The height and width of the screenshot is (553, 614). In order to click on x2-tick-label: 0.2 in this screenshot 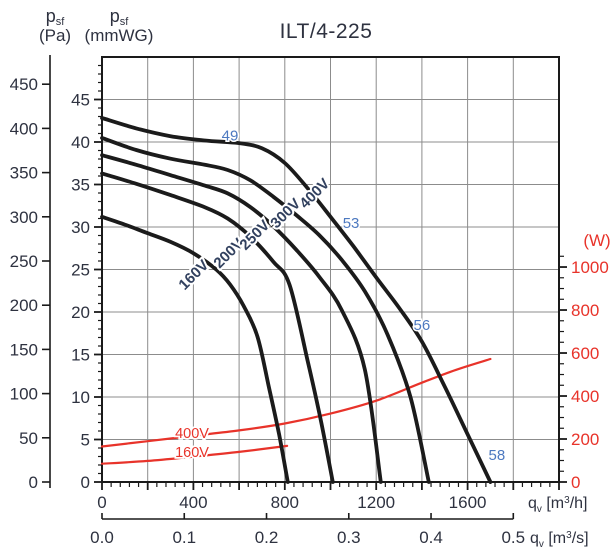, I will do `click(267, 537)`.